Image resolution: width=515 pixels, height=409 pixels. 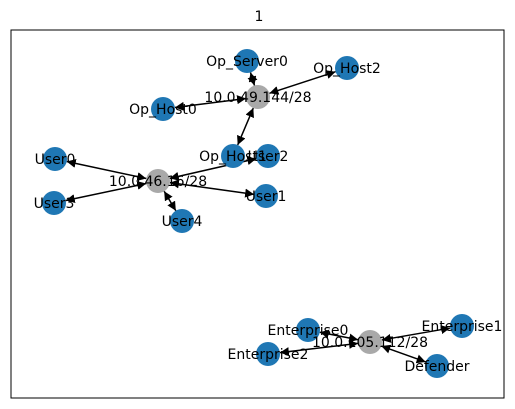 I want to click on node-user2, so click(x=268, y=156).